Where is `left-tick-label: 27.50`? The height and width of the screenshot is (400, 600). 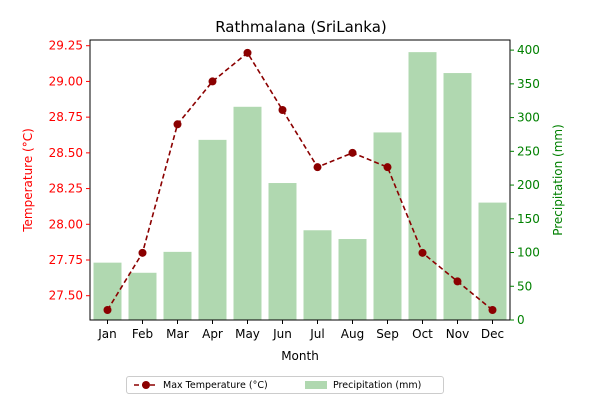 left-tick-label: 27.50 is located at coordinates (66, 296).